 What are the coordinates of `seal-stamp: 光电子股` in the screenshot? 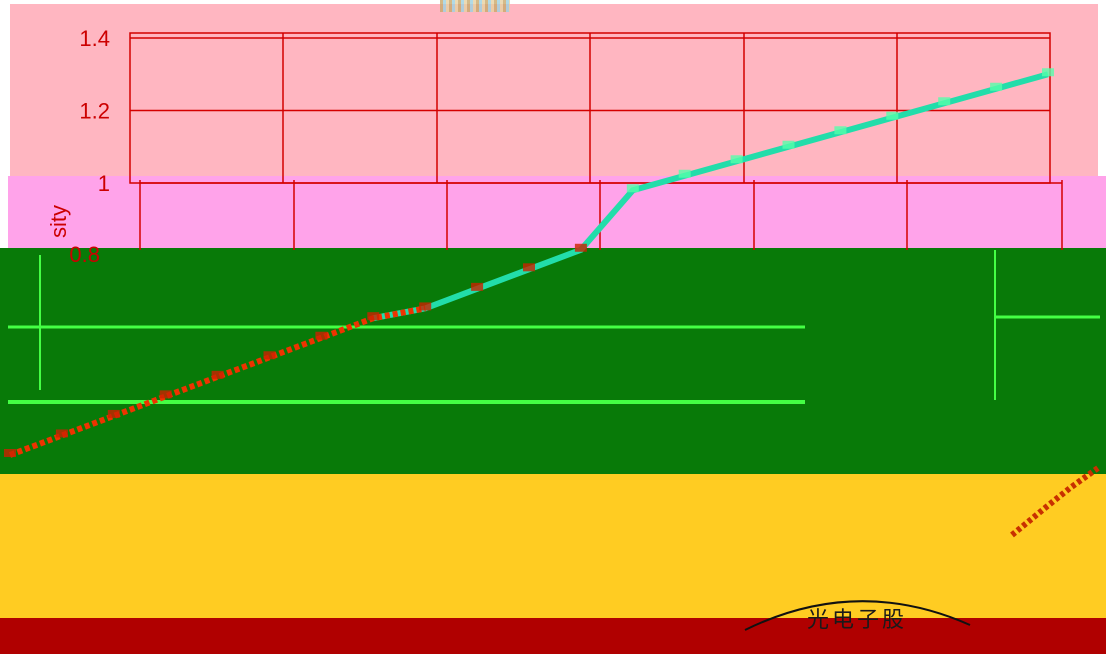 It's located at (857, 629).